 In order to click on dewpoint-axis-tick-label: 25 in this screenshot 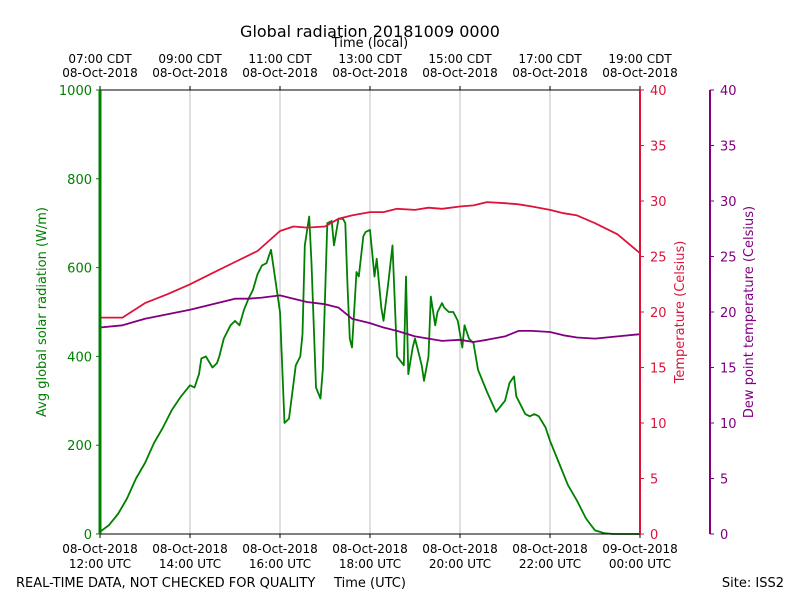, I will do `click(728, 258)`.